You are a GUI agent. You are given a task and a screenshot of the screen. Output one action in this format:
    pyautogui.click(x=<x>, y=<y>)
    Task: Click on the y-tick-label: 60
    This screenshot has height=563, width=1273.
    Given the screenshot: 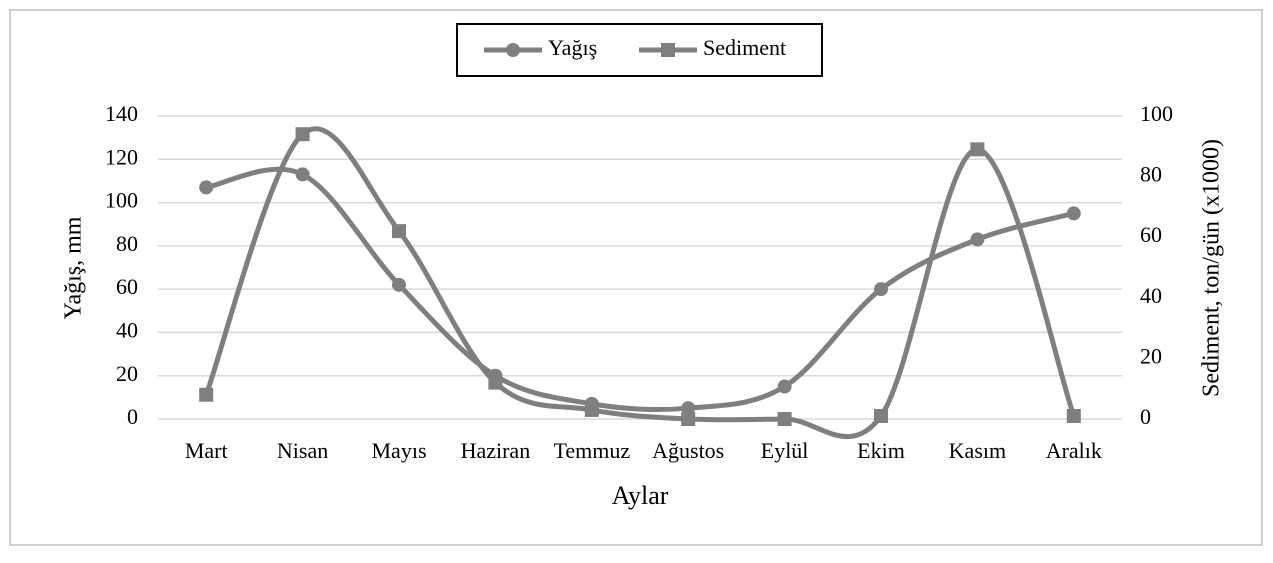 What is the action you would take?
    pyautogui.click(x=127, y=286)
    